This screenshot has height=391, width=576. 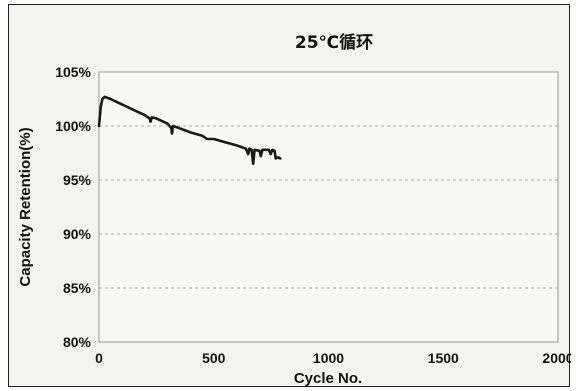 I want to click on y-tick-label: 80%, so click(x=77, y=342).